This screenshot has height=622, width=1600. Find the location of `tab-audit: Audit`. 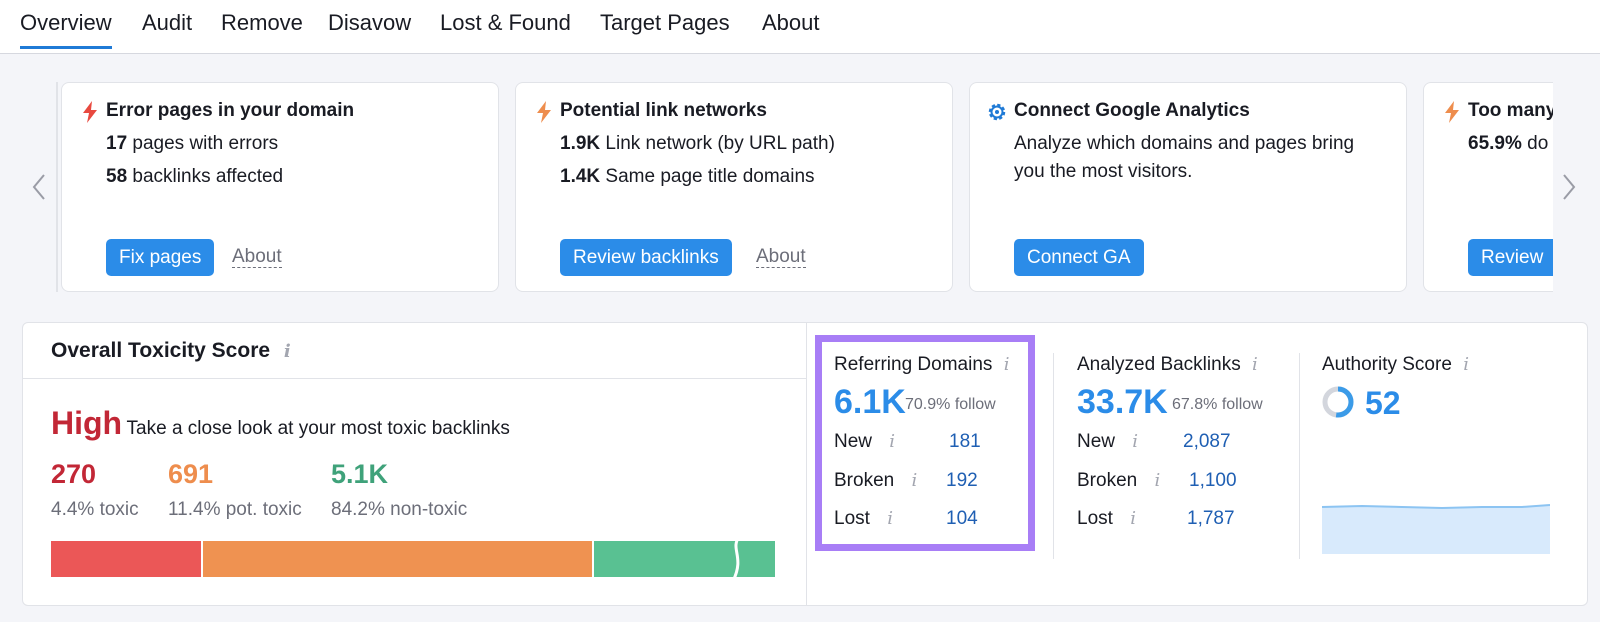

tab-audit: Audit is located at coordinates (167, 22).